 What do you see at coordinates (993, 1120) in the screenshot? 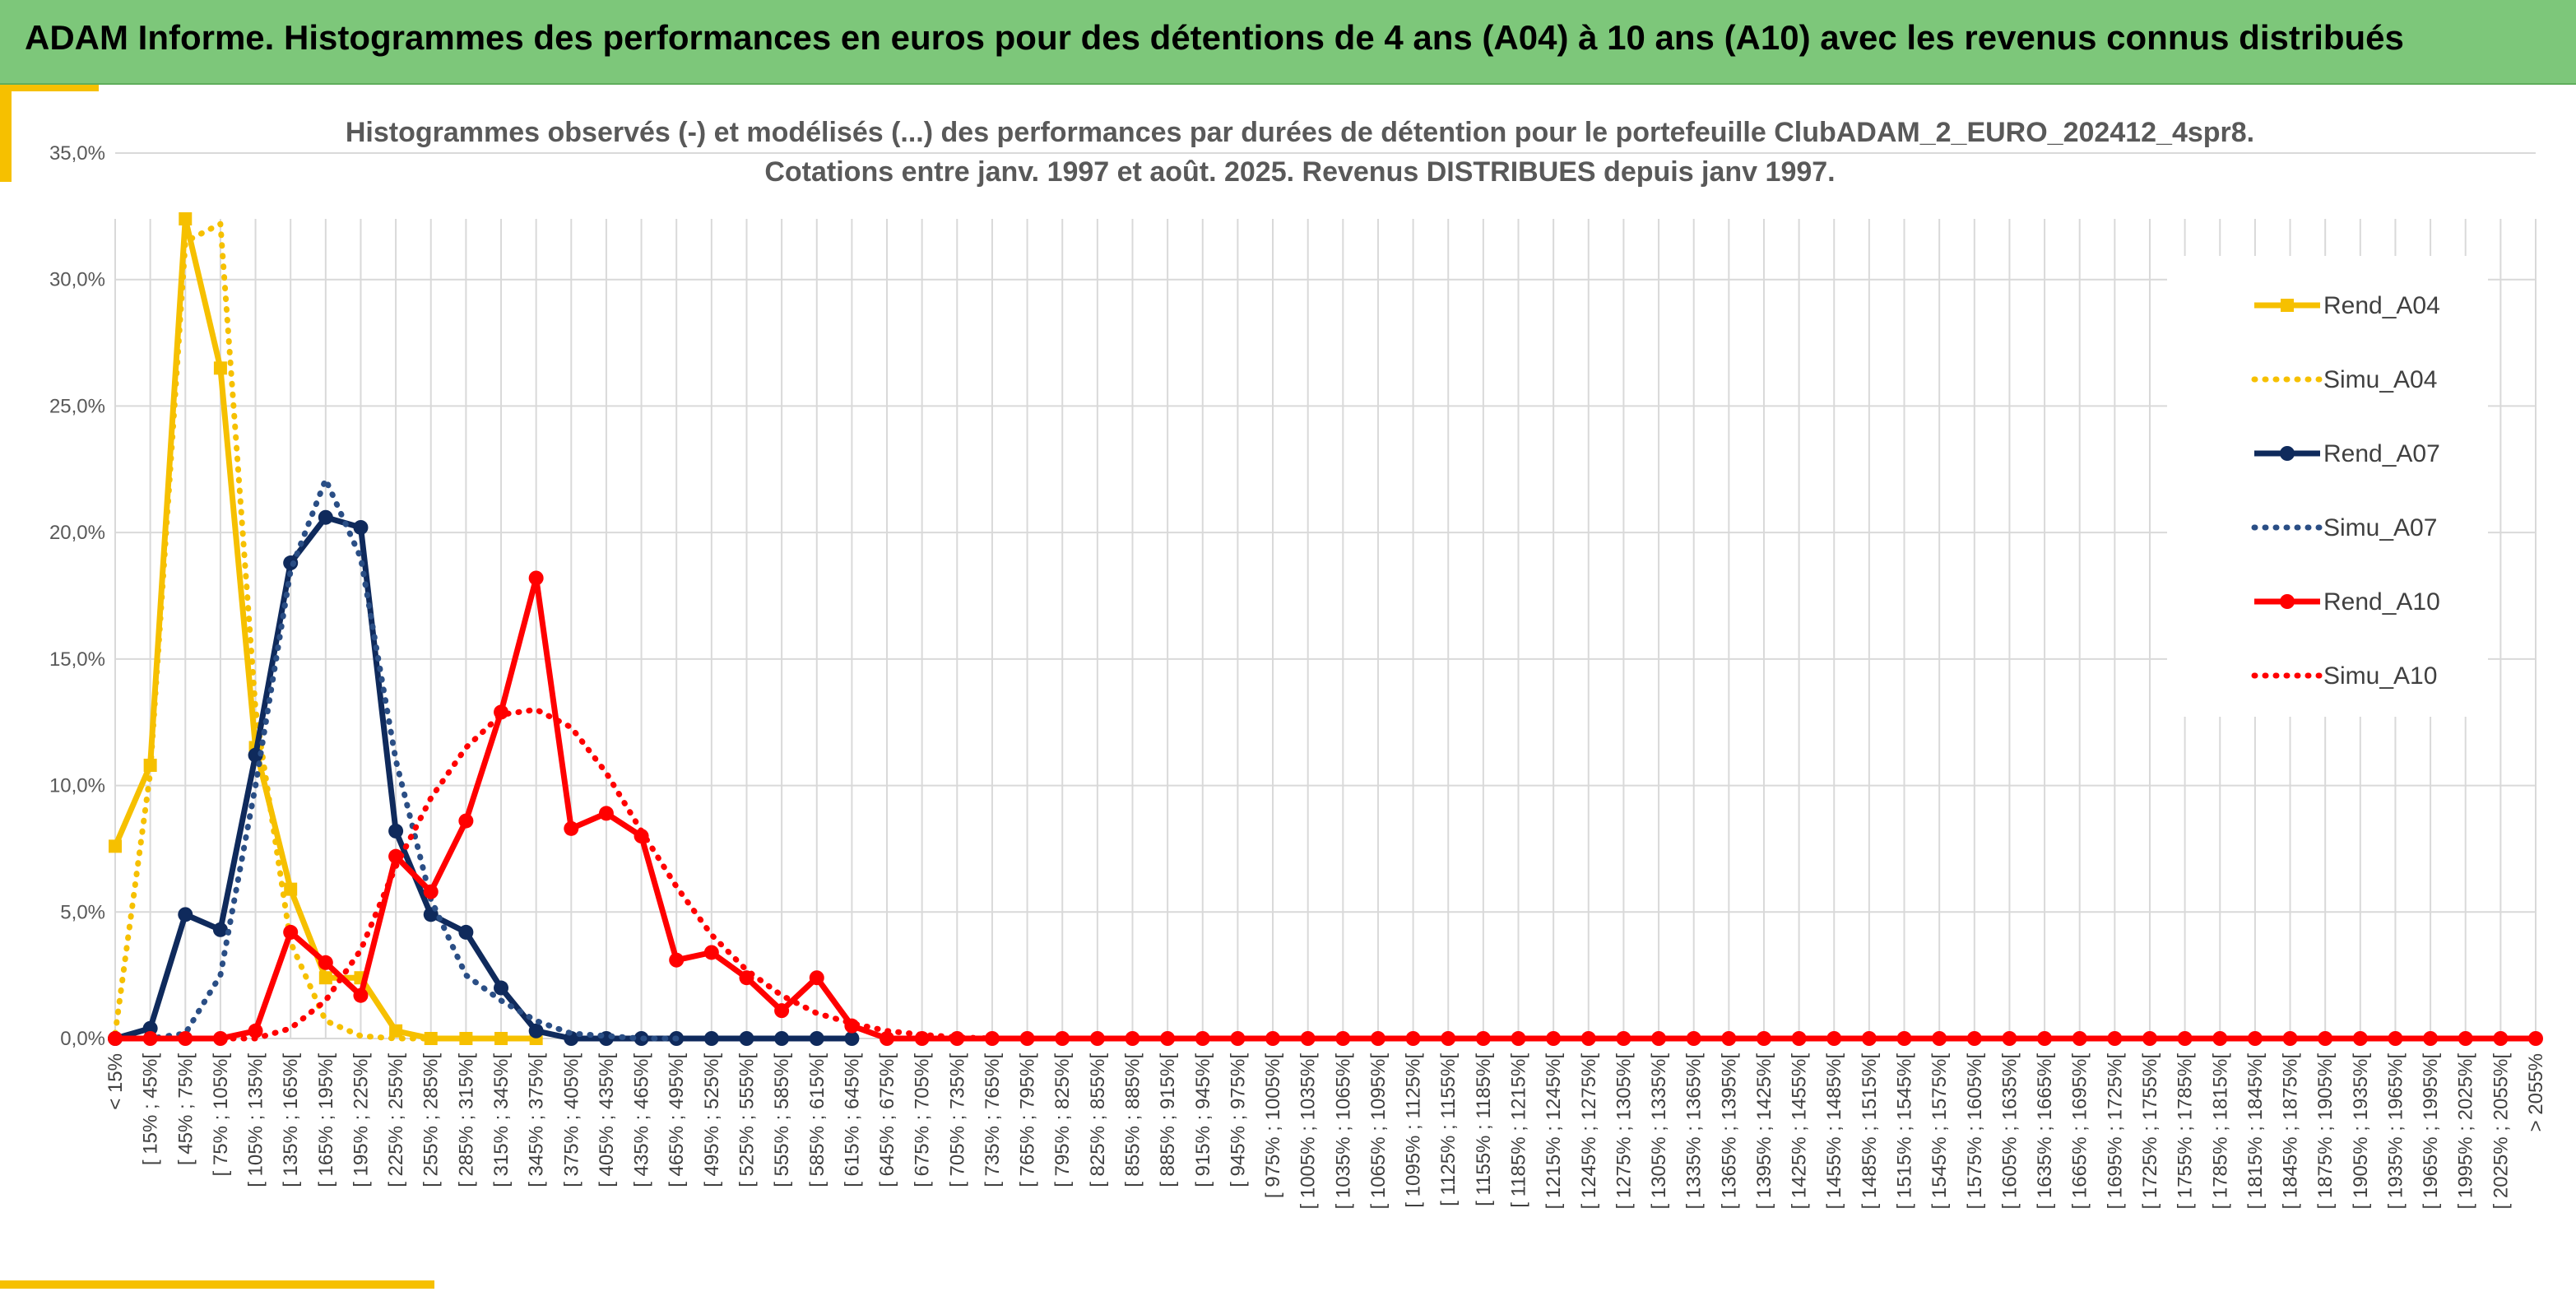
I see `x-tick-label: [ 735% ; 765%[` at bounding box center [993, 1120].